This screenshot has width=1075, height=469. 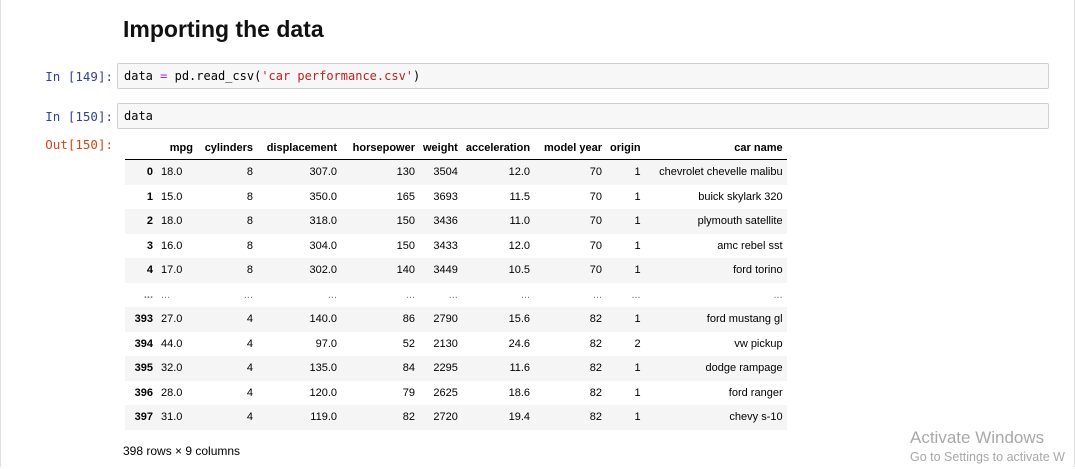 I want to click on table-cell: 3436, so click(x=445, y=221).